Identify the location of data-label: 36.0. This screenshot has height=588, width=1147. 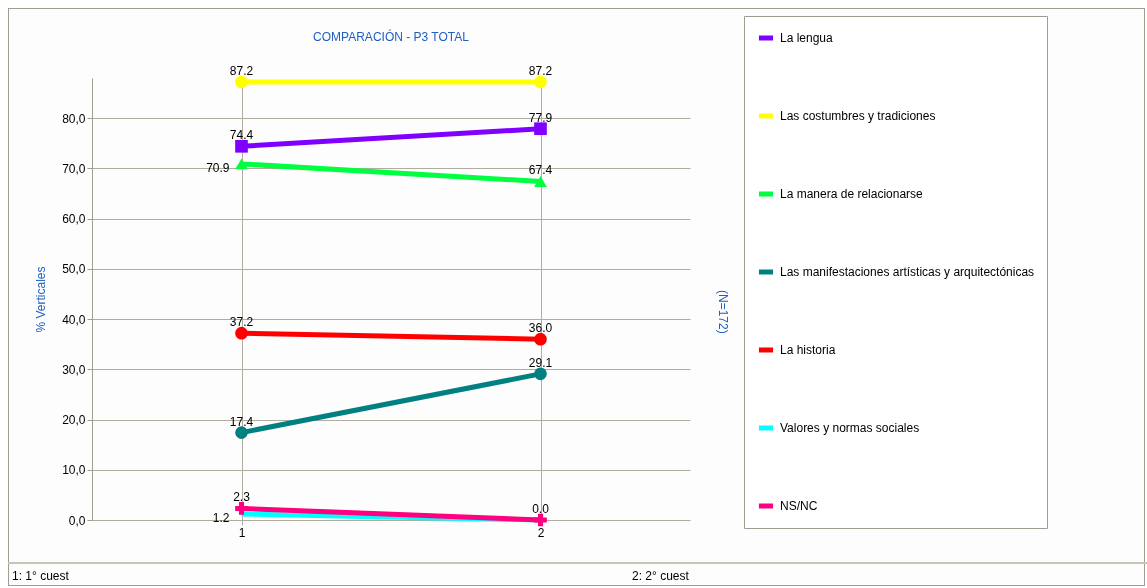
(540, 328).